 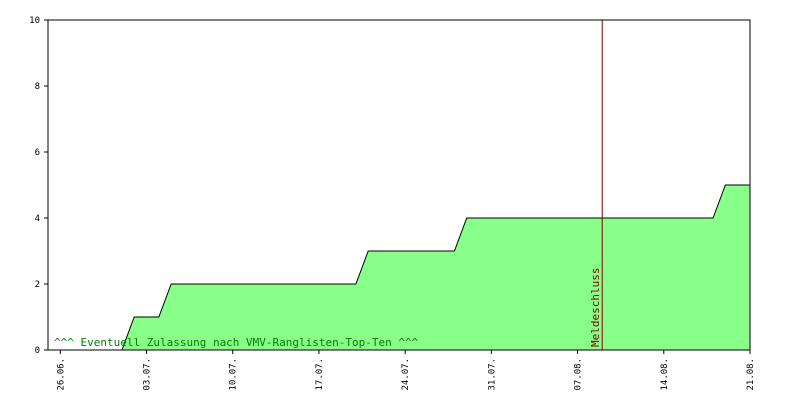 What do you see at coordinates (406, 374) in the screenshot?
I see `x-tick-label: 24.07.` at bounding box center [406, 374].